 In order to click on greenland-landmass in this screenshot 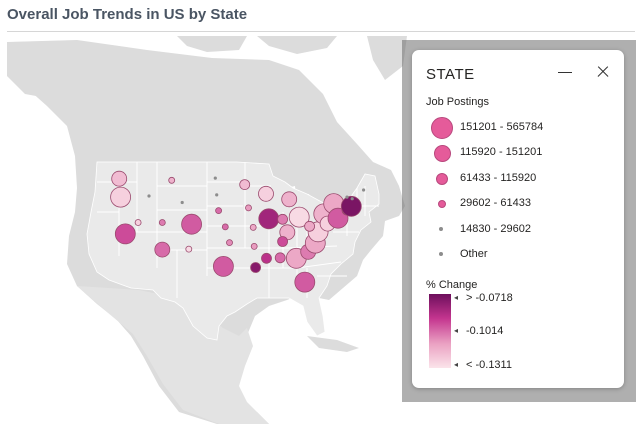, I will do `click(387, 58)`.